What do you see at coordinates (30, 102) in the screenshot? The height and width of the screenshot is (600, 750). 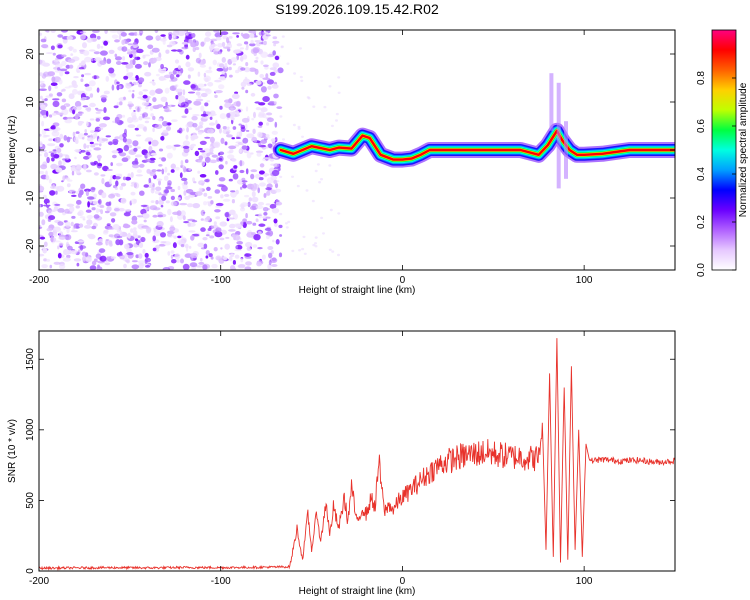 I see `spectrogram-y-tick-label: 10` at bounding box center [30, 102].